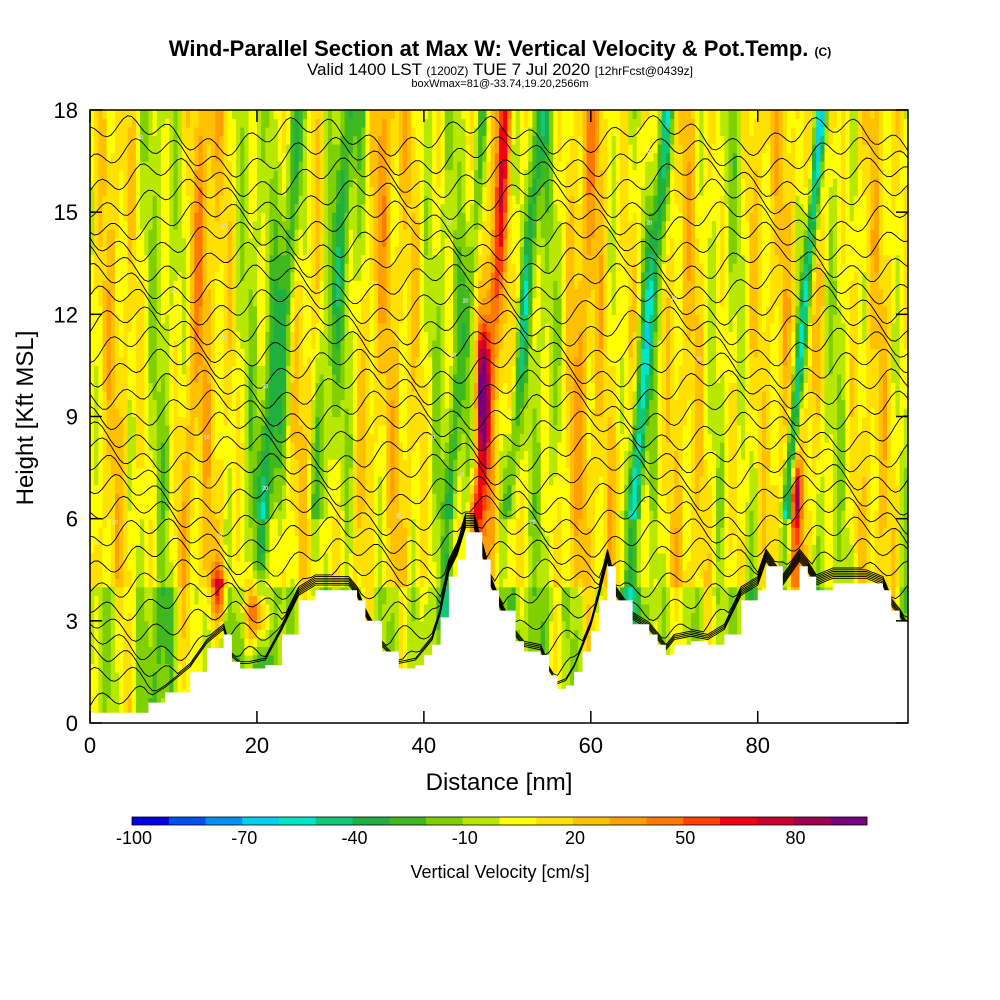 The width and height of the screenshot is (1000, 1000). I want to click on colorbar-tick-label: 50, so click(685, 838).